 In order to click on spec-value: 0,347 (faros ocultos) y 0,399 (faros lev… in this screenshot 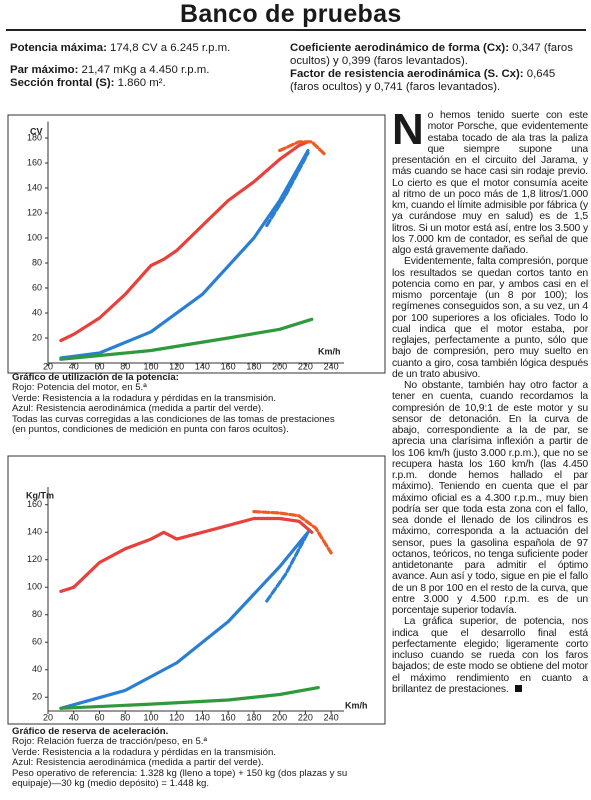, I will do `click(431, 54)`.